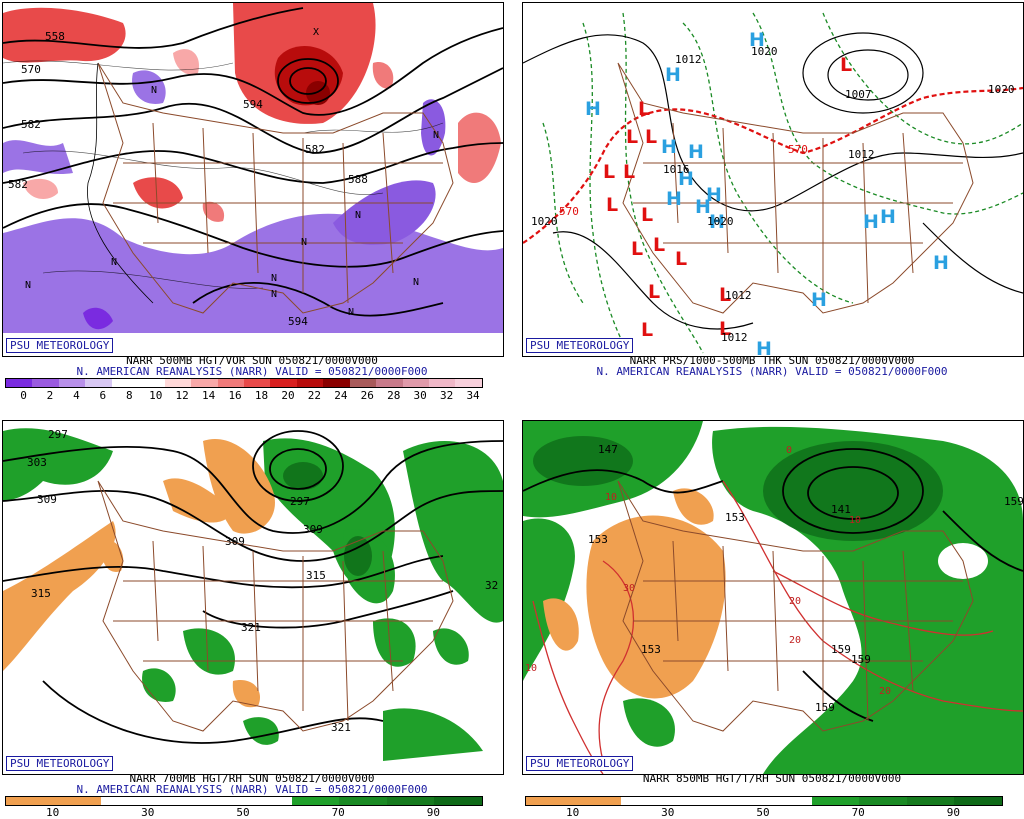  I want to click on caption-line1: NARR 500MB HGT/VOR SUN 050821/0000V000, so click(252, 360).